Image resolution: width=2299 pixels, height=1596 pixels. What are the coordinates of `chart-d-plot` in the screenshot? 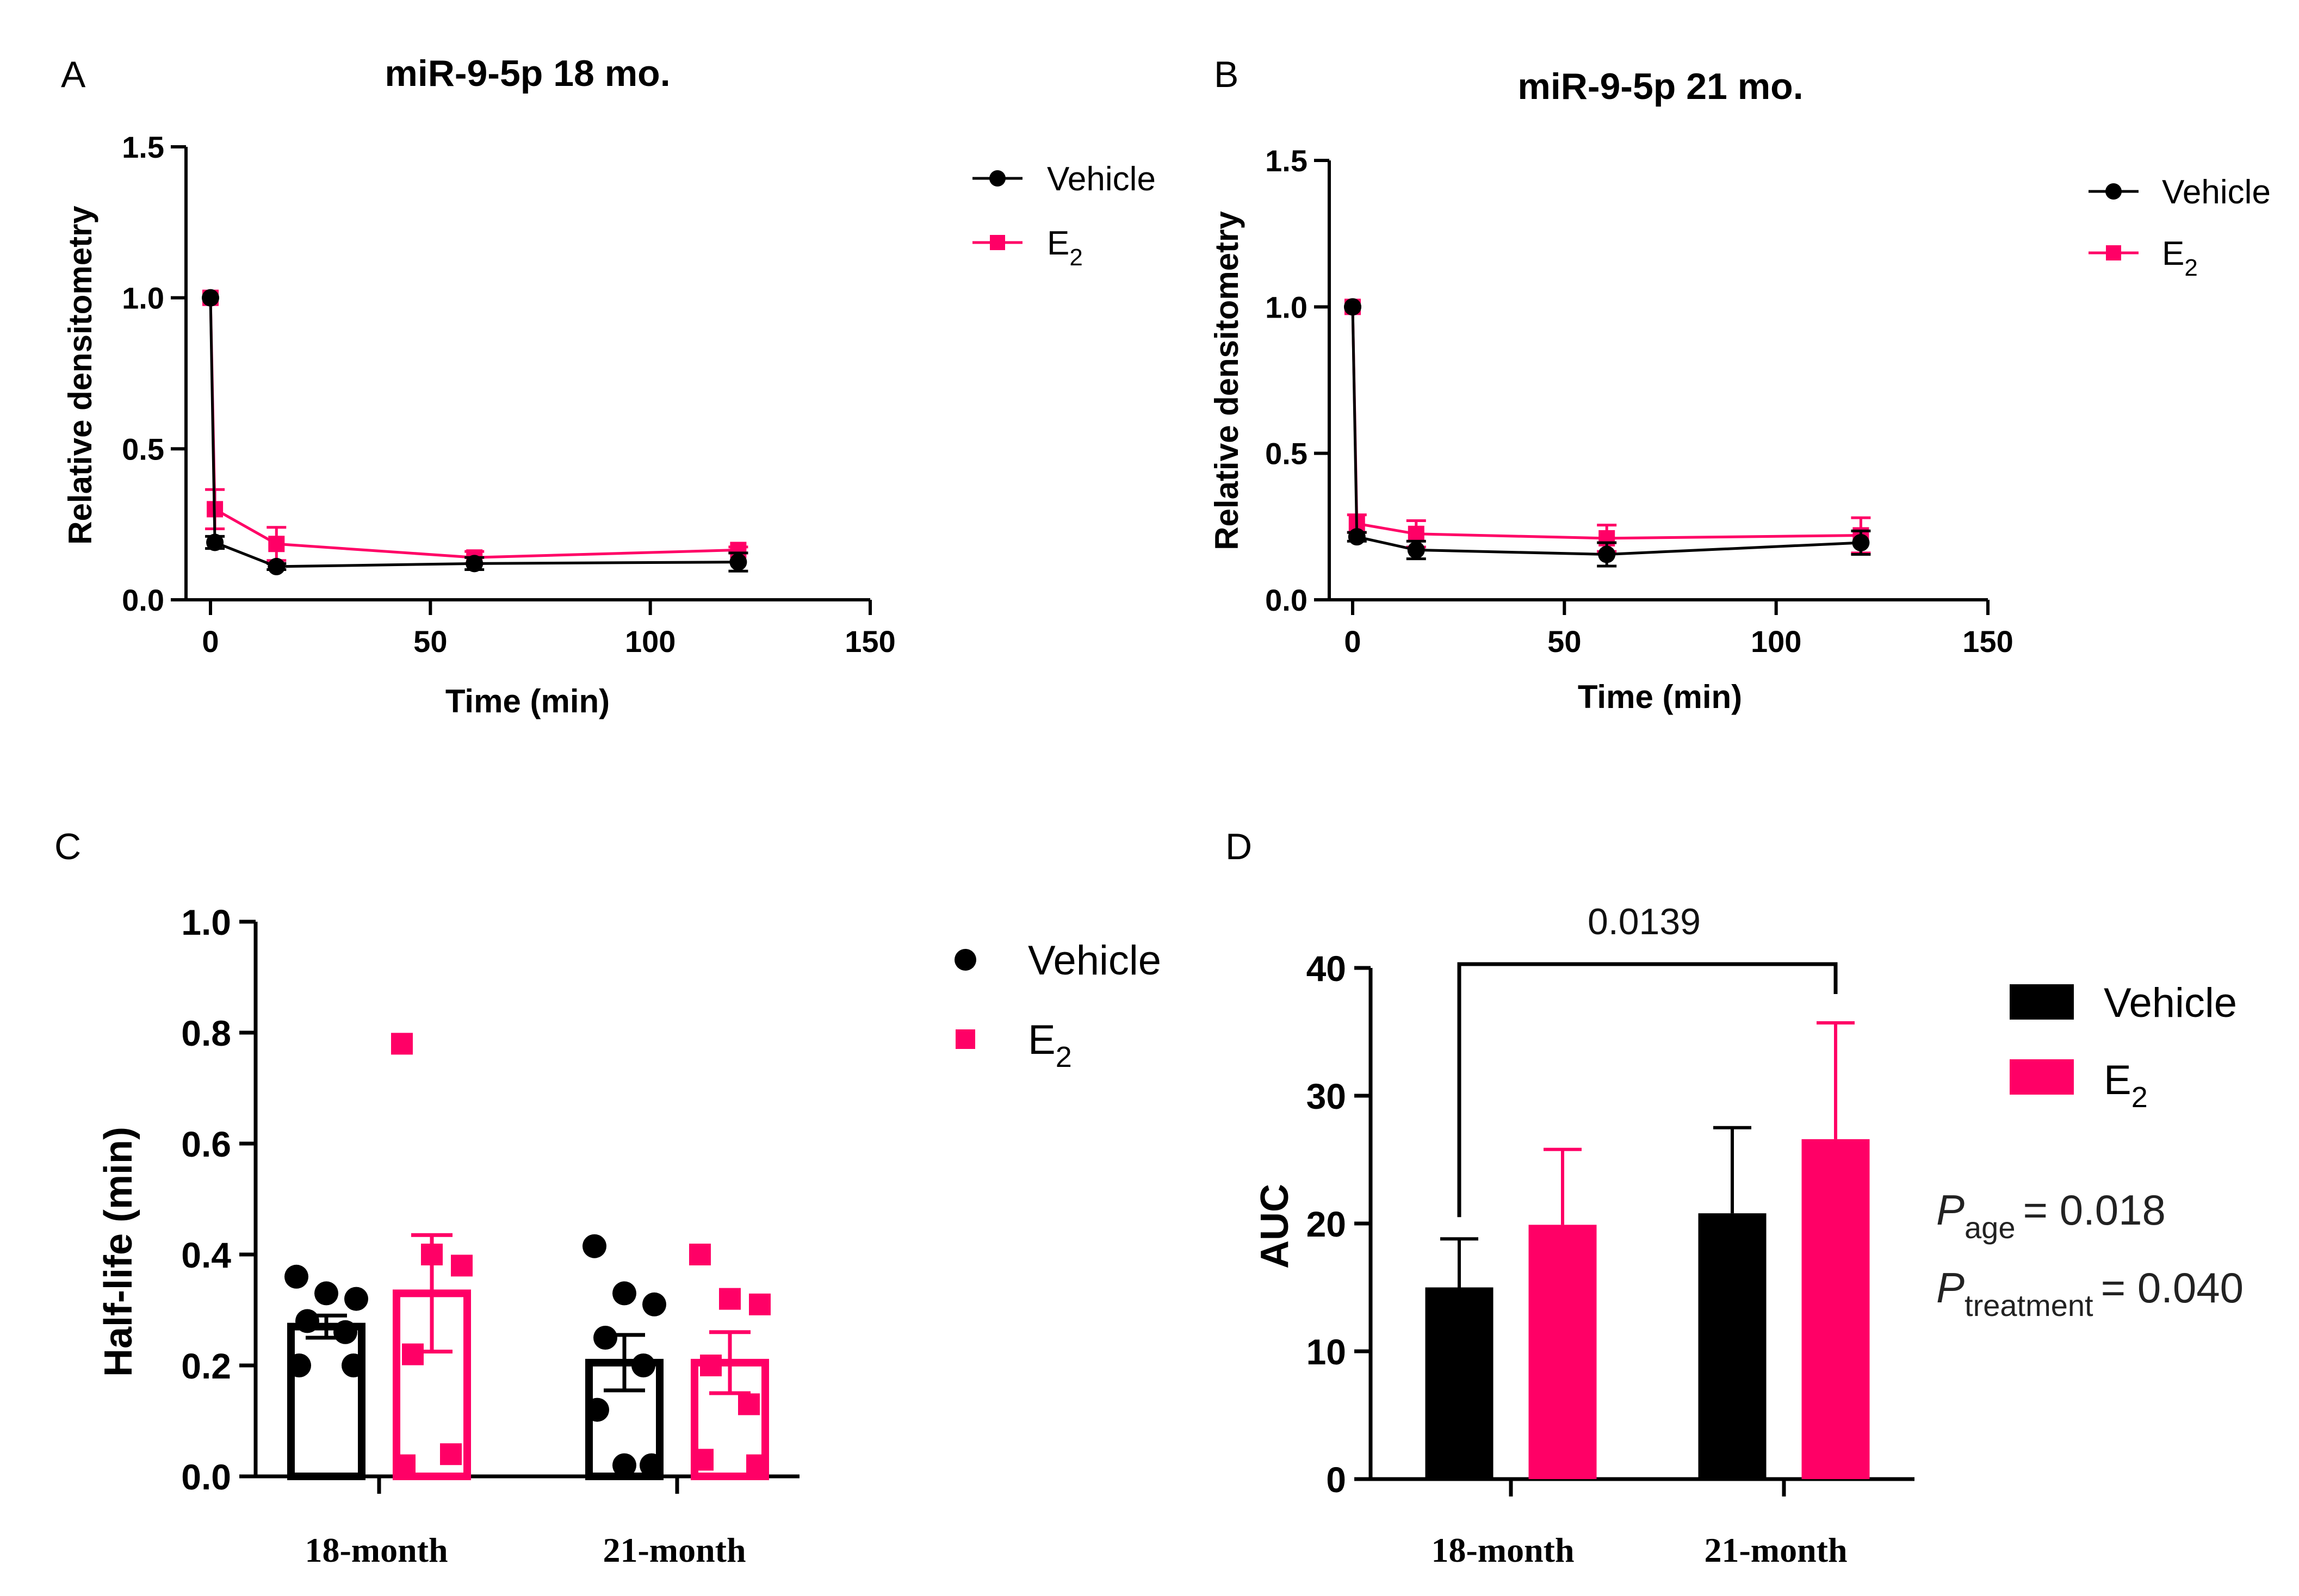 It's located at (1641, 1222).